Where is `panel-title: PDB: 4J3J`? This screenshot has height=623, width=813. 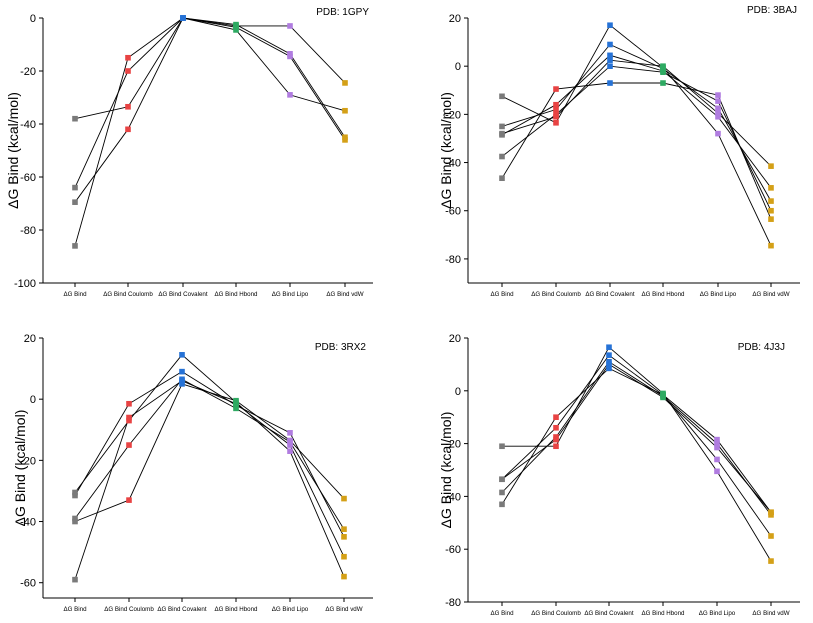 panel-title: PDB: 4J3J is located at coordinates (761, 347).